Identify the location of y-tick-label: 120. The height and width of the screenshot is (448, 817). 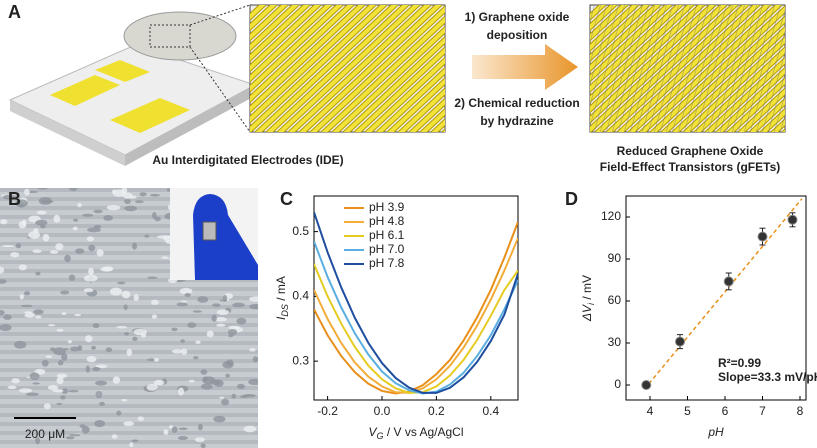
(611, 216).